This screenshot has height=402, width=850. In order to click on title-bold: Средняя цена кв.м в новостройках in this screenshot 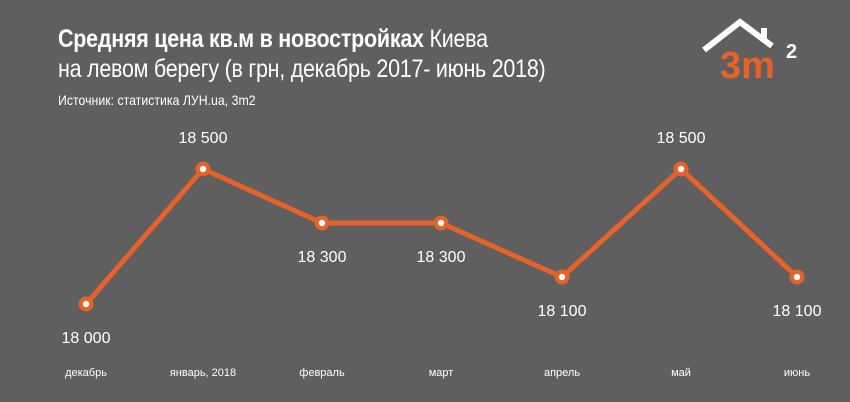, I will do `click(241, 39)`.